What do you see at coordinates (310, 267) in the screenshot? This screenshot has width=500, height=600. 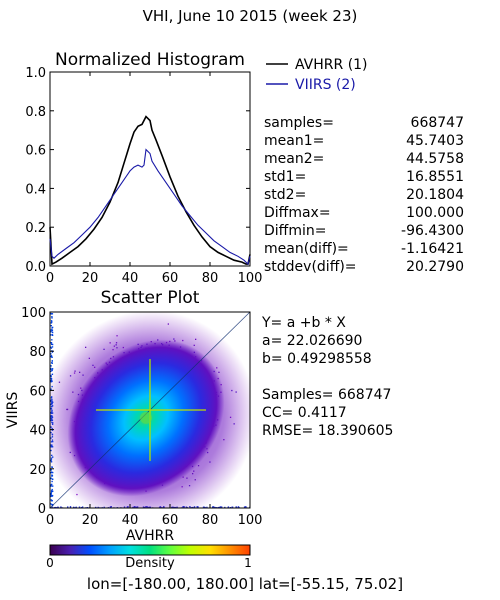 I see `stat-label: stddev(diff)=` at bounding box center [310, 267].